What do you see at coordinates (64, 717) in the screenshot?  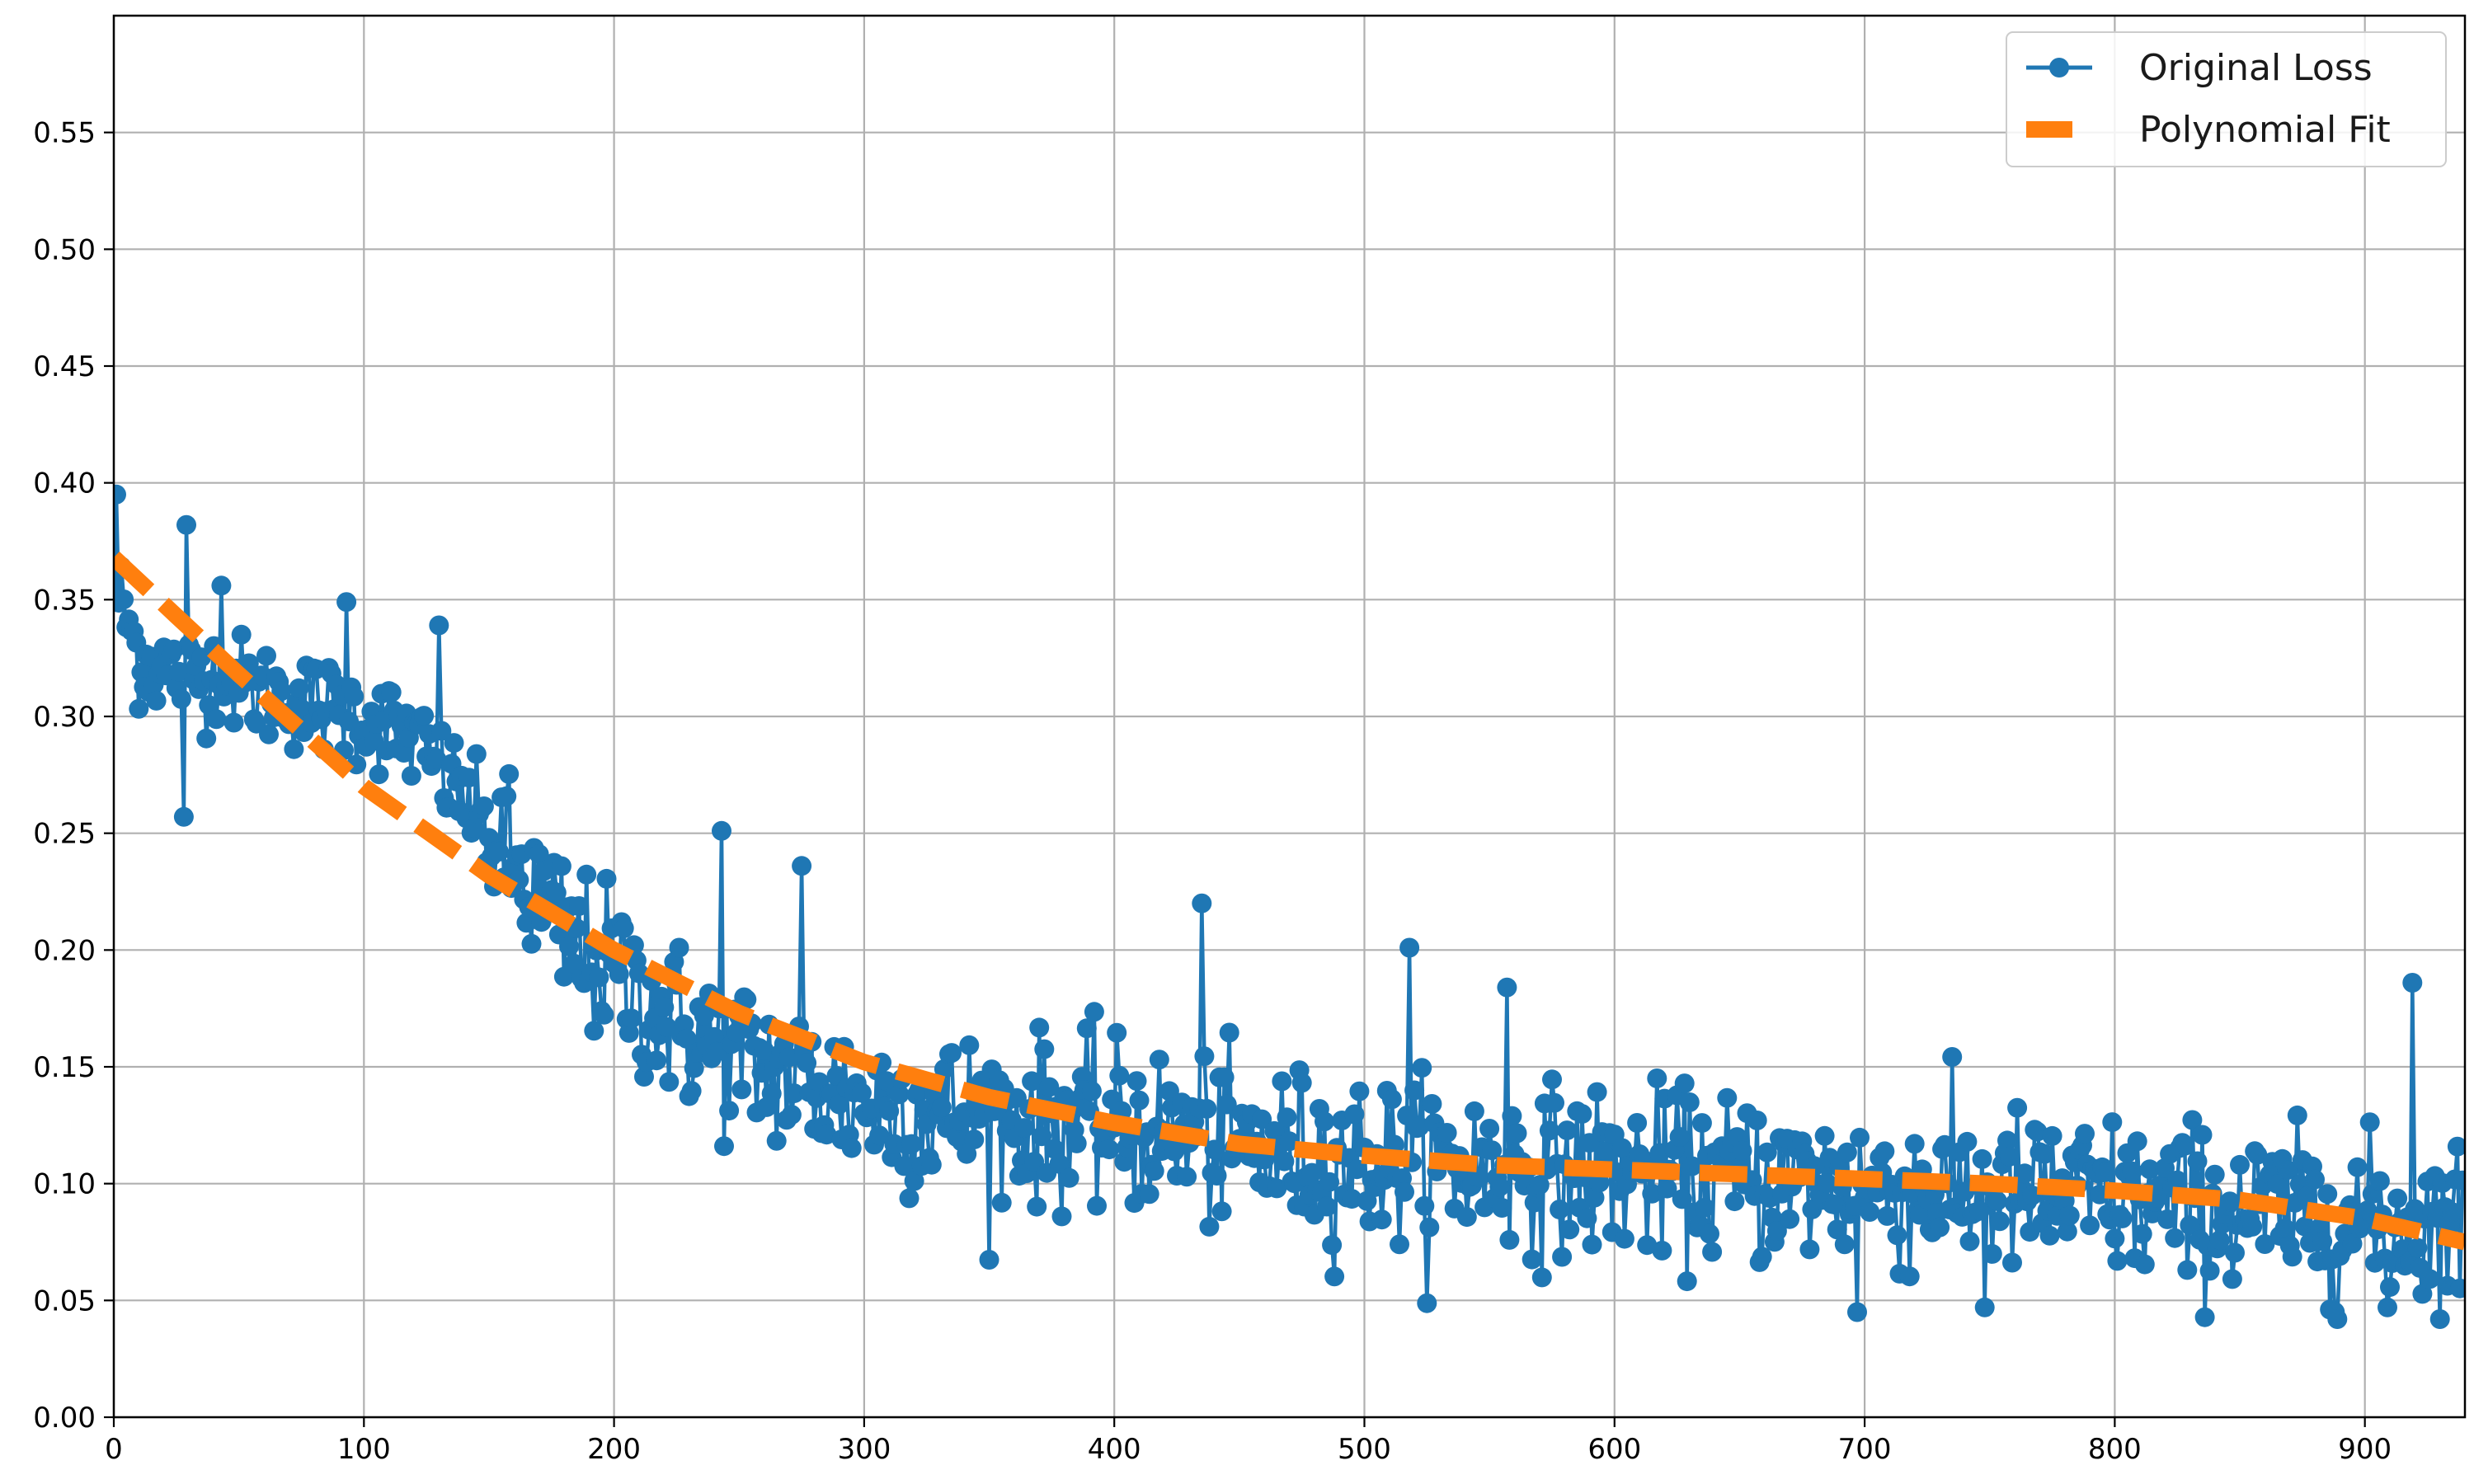 I see `y-tick-label: 0.30` at bounding box center [64, 717].